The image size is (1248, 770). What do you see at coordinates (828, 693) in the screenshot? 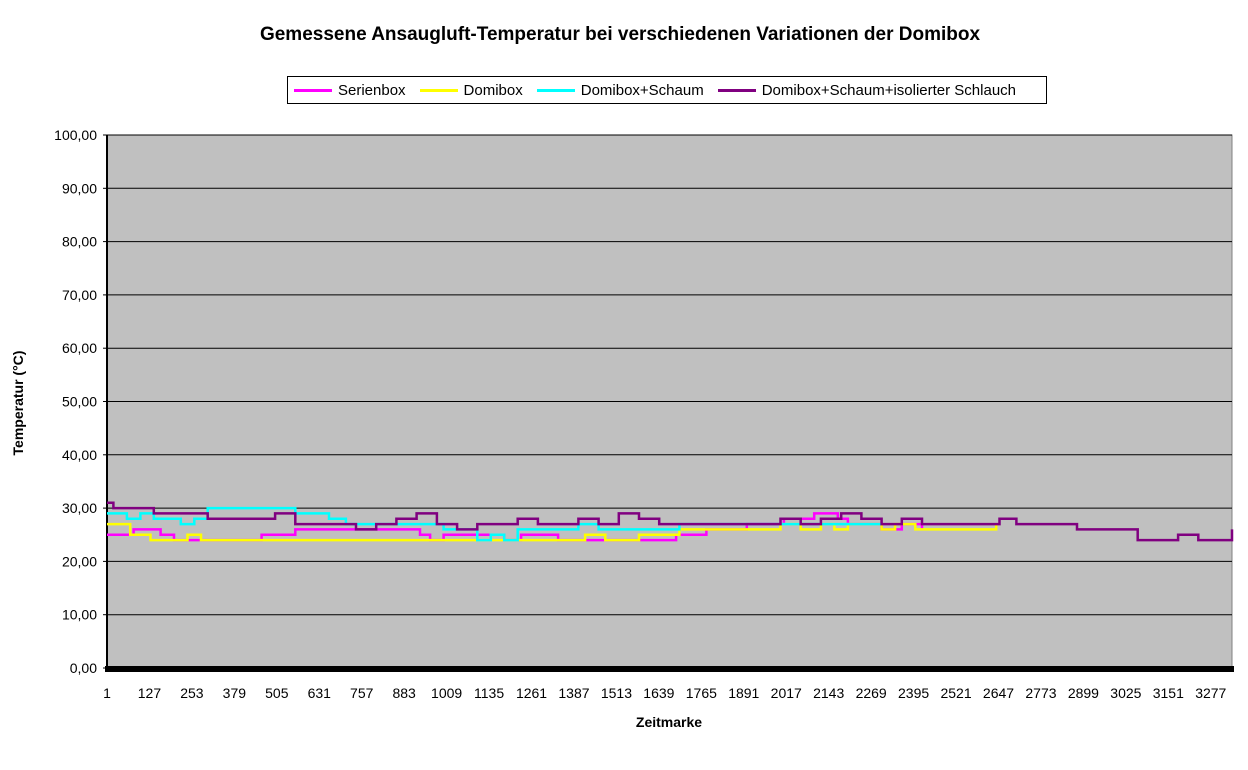
I see `x-tick-label: 2143` at bounding box center [828, 693].